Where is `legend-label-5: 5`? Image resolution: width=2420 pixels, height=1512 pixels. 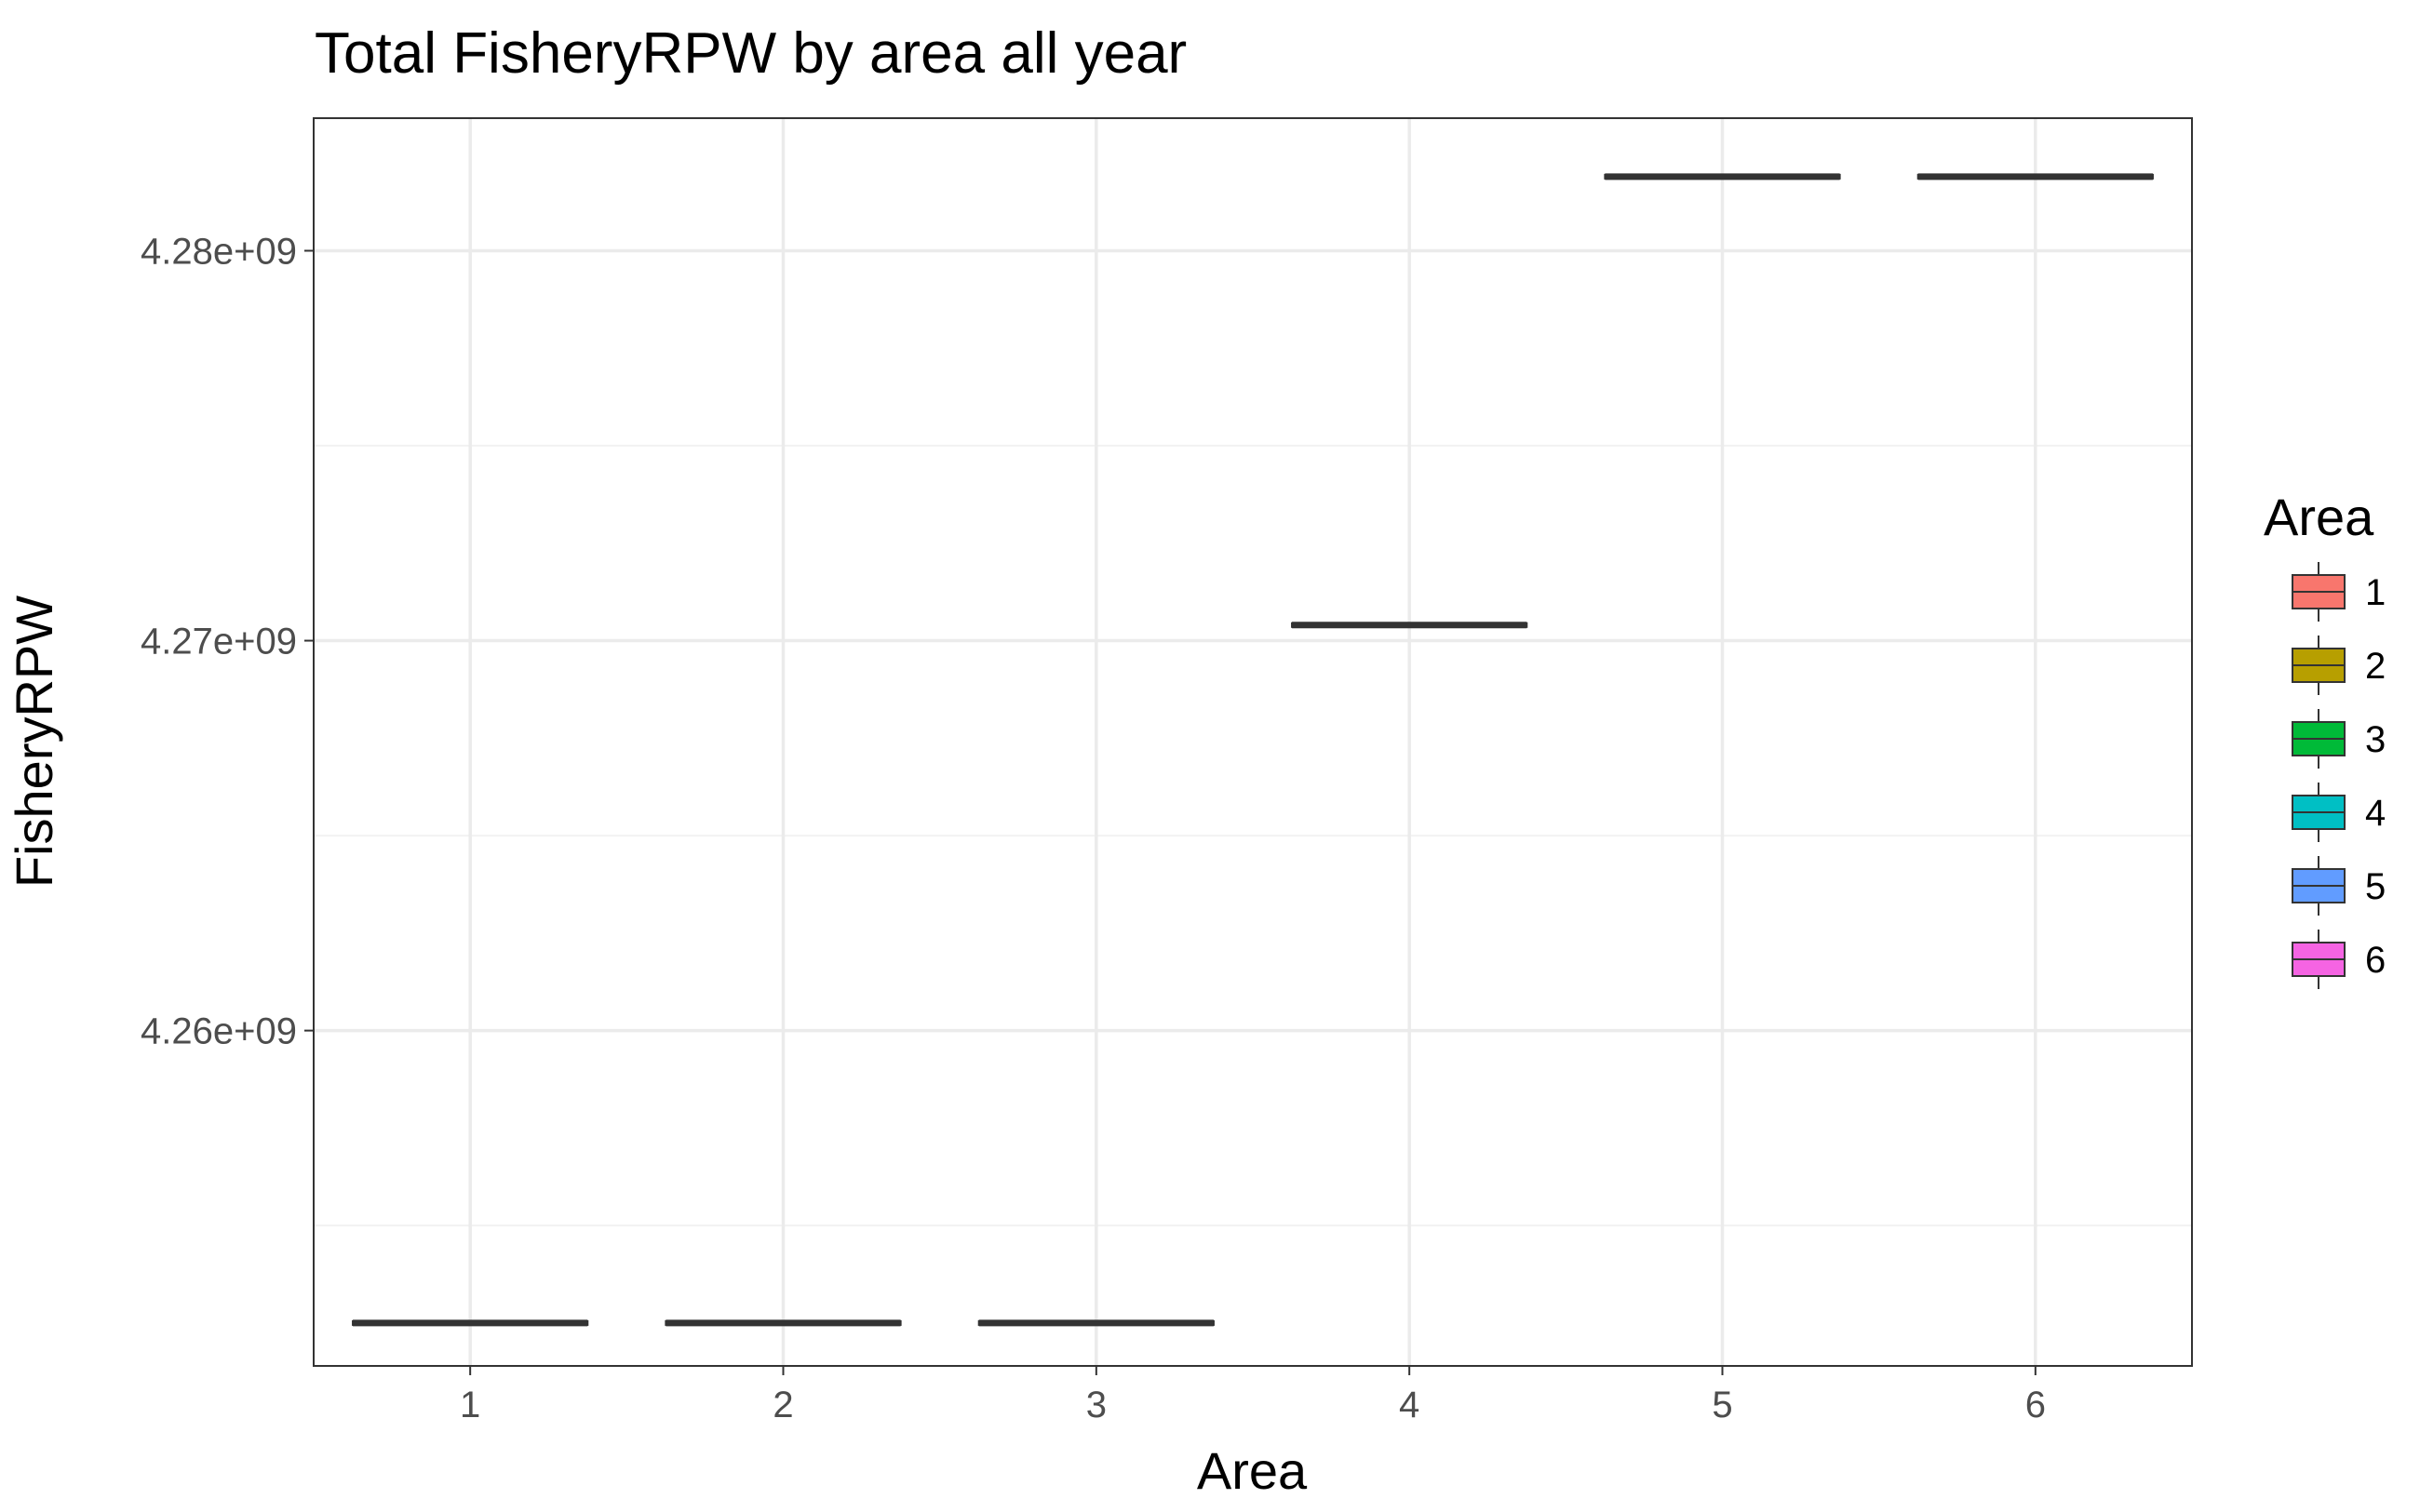 legend-label-5: 5 is located at coordinates (2375, 886).